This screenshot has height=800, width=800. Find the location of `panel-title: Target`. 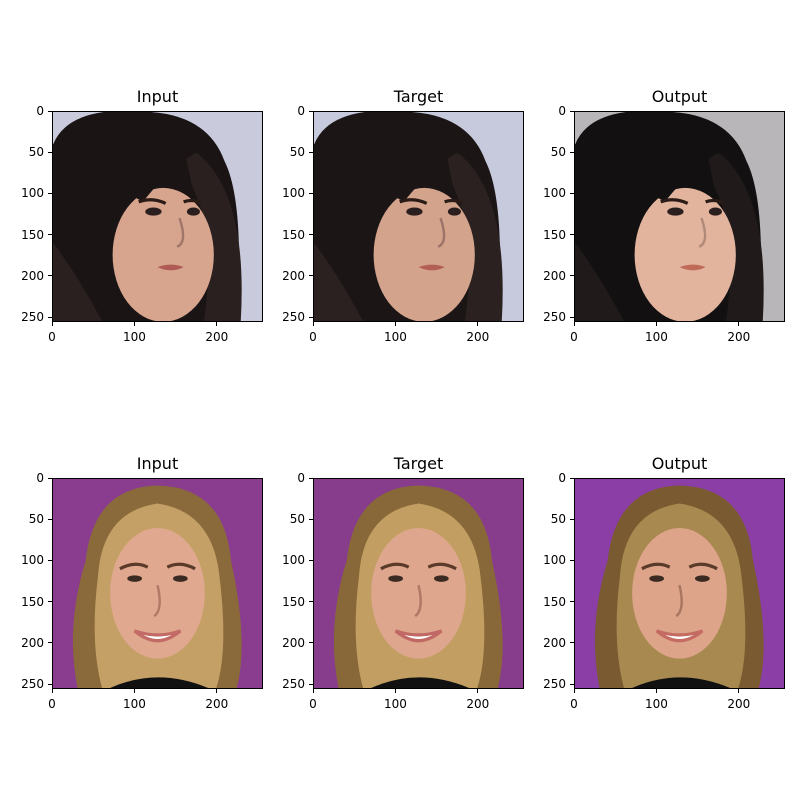

panel-title: Target is located at coordinates (418, 463).